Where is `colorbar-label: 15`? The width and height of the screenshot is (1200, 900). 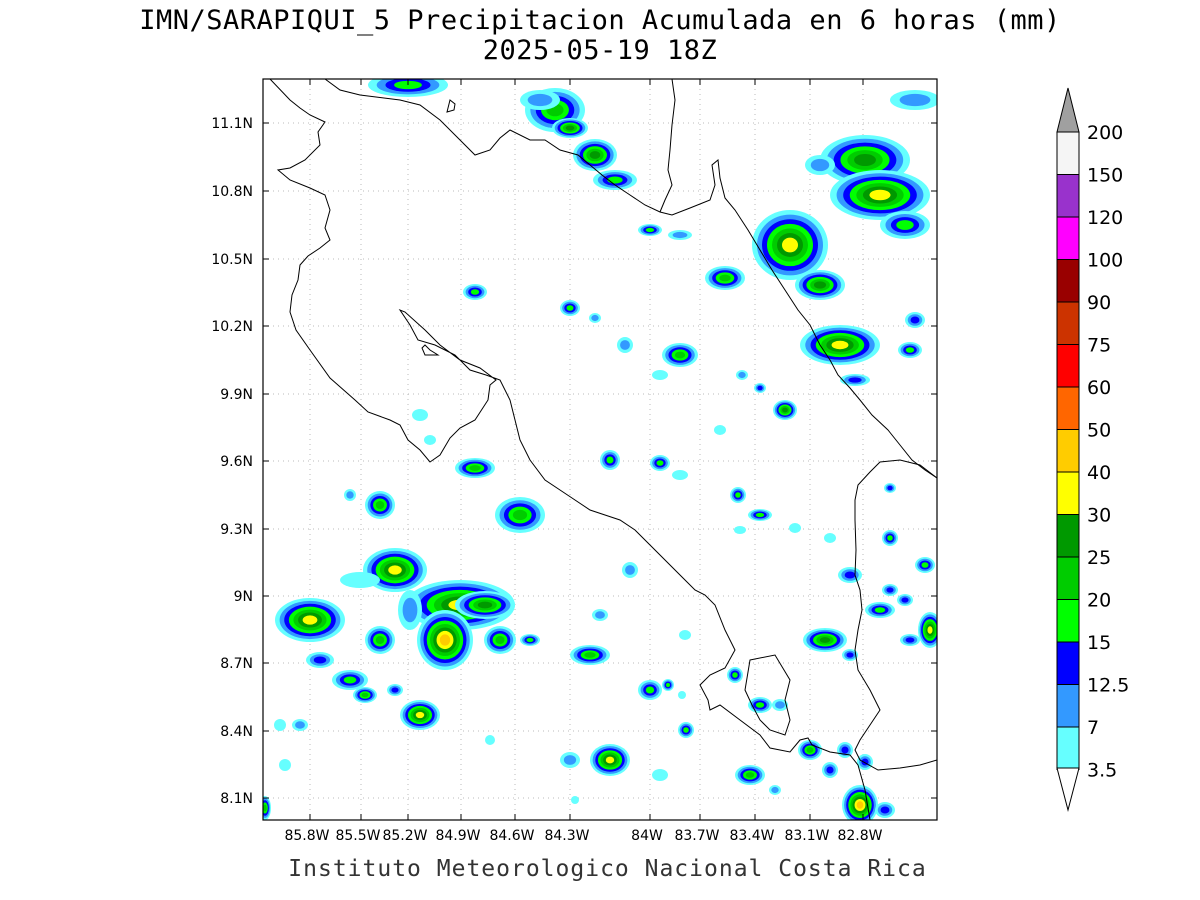
colorbar-label: 15 is located at coordinates (1099, 643).